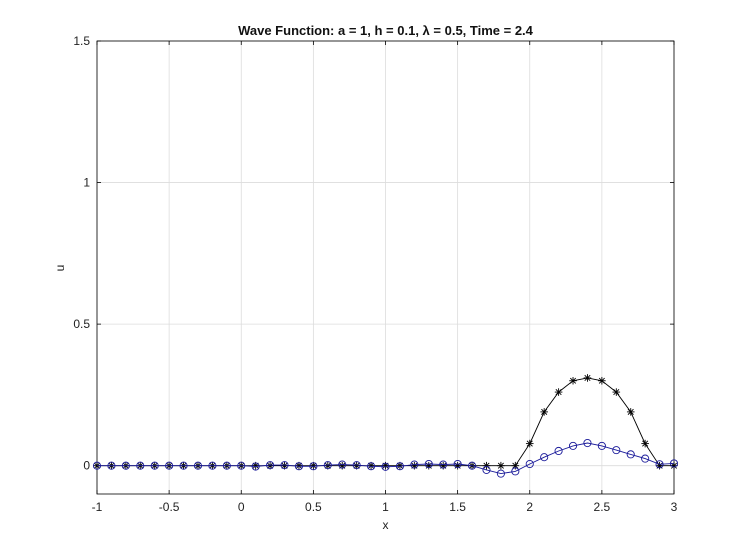 The width and height of the screenshot is (745, 557). Describe the element at coordinates (86, 466) in the screenshot. I see `y-tick-label: 0` at that location.